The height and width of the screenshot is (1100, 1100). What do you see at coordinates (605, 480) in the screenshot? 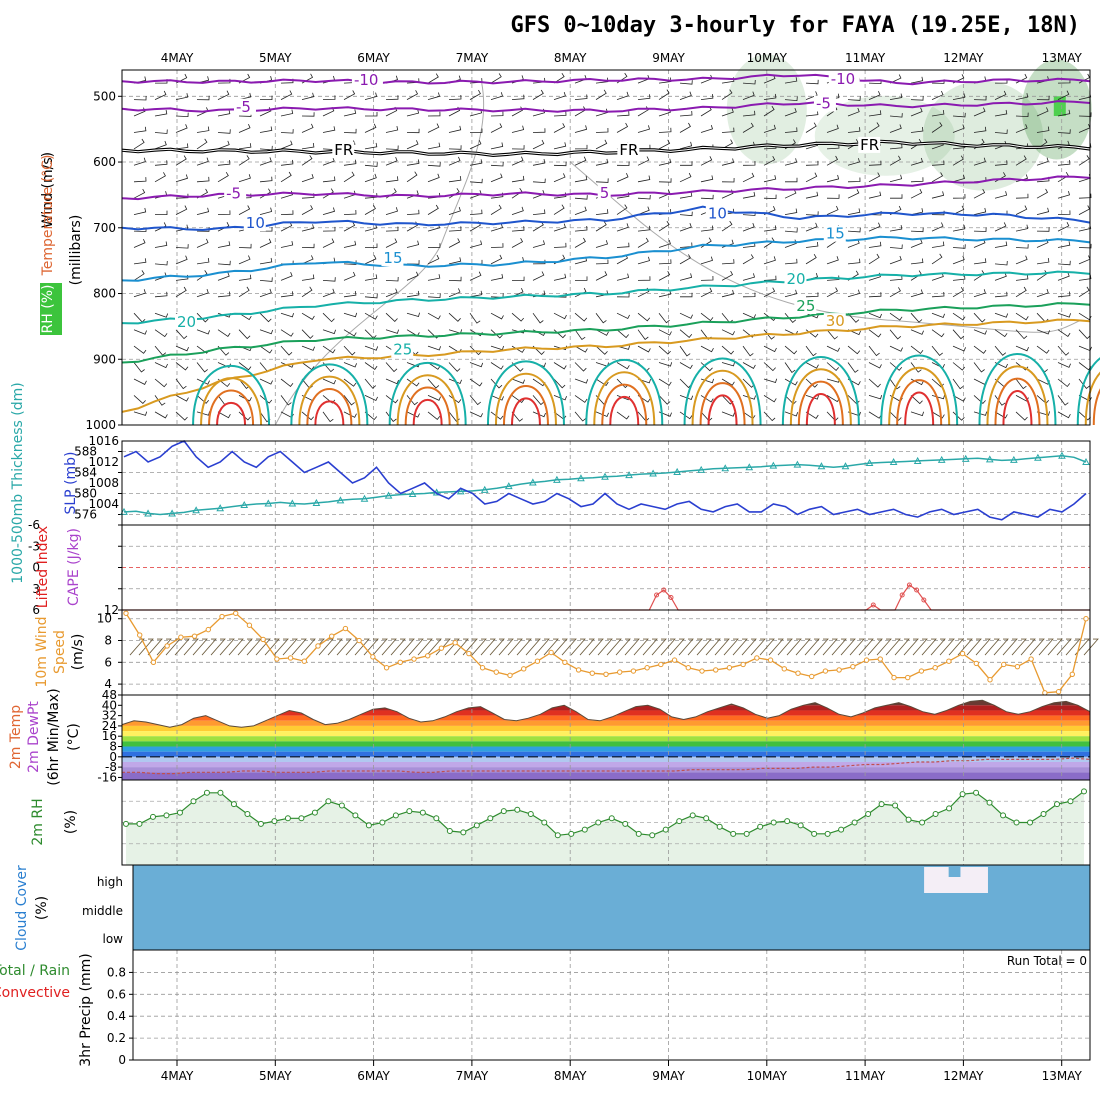
I see `slp-line` at bounding box center [605, 480].